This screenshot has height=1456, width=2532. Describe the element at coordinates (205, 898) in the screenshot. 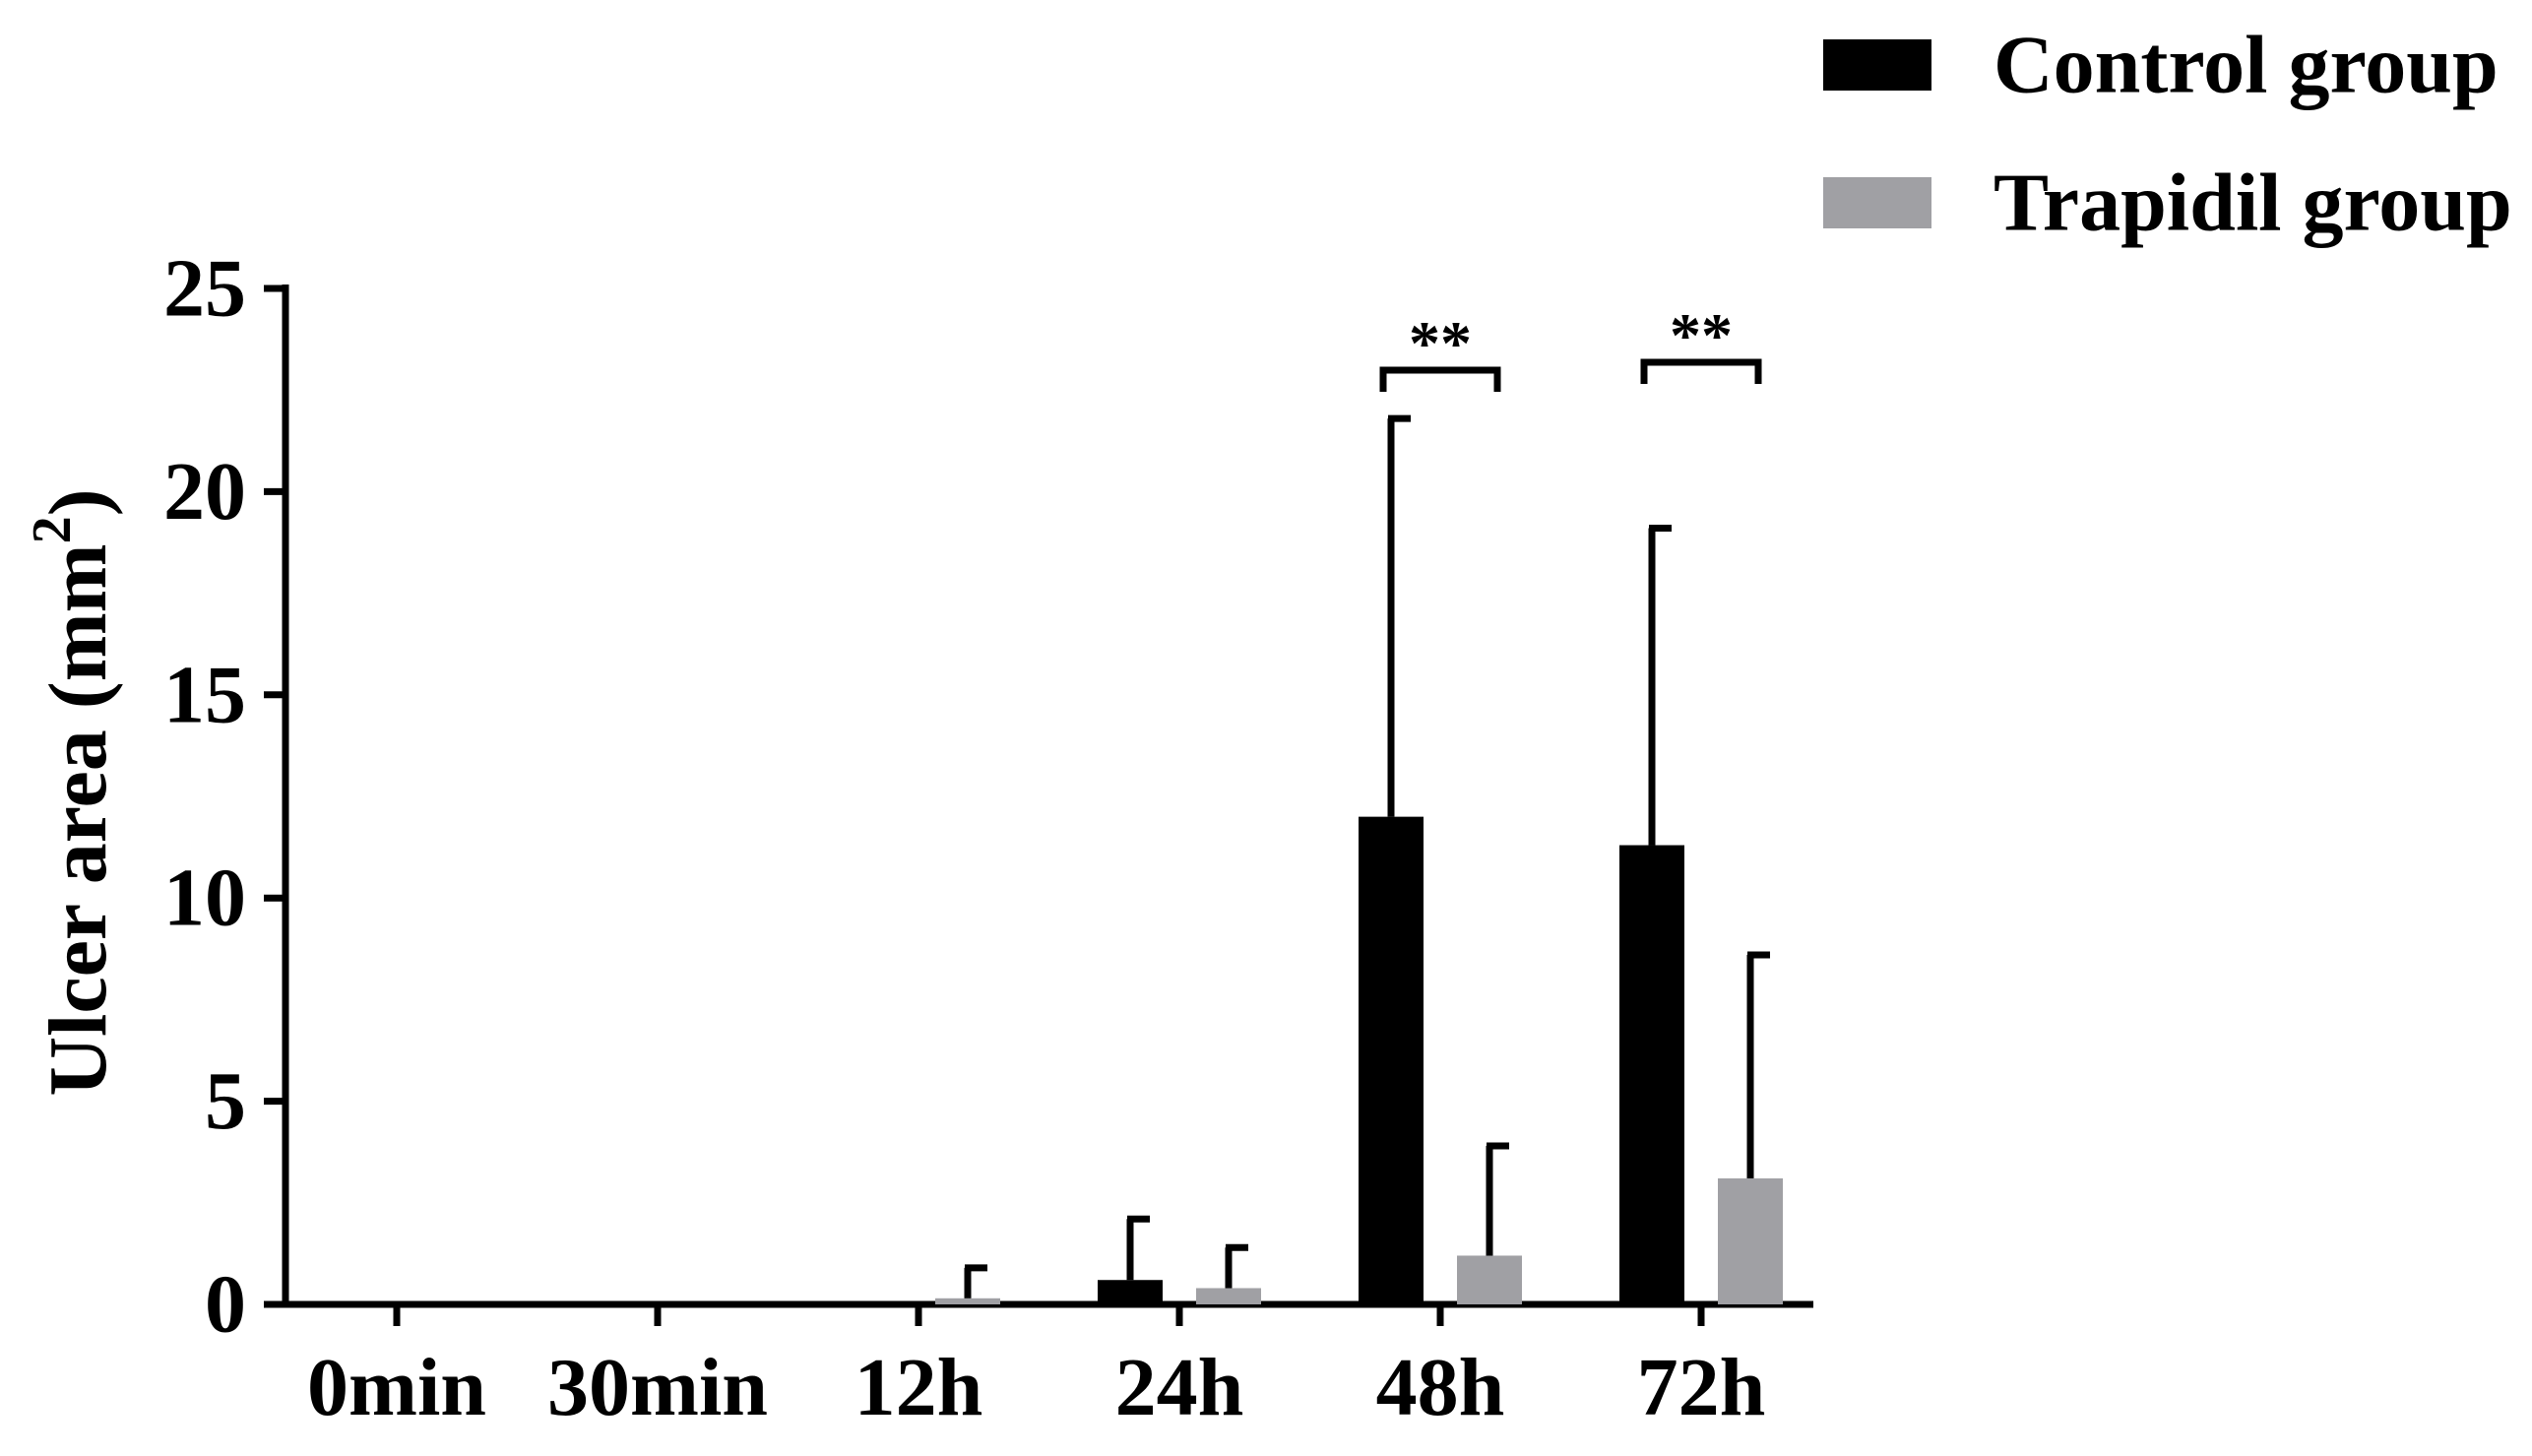

I see `y-tick-label: 10` at that location.